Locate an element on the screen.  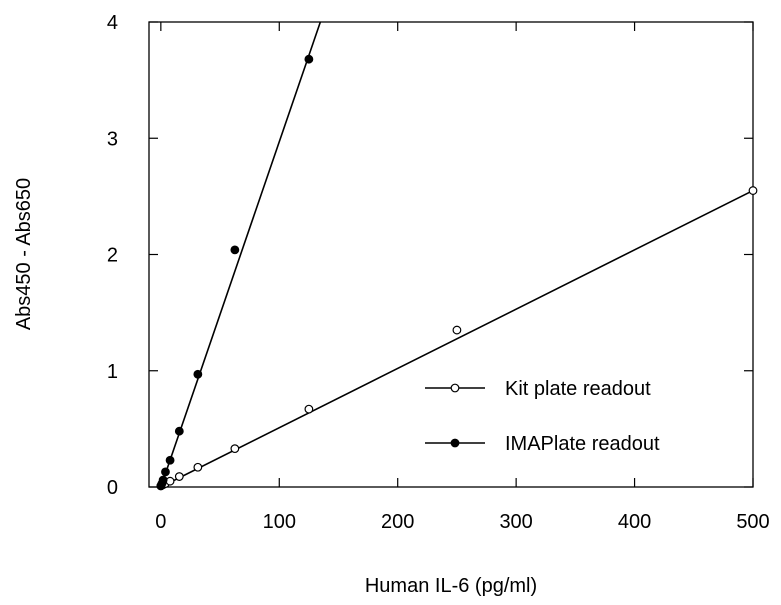
x-tick-label: 200 is located at coordinates (397, 522).